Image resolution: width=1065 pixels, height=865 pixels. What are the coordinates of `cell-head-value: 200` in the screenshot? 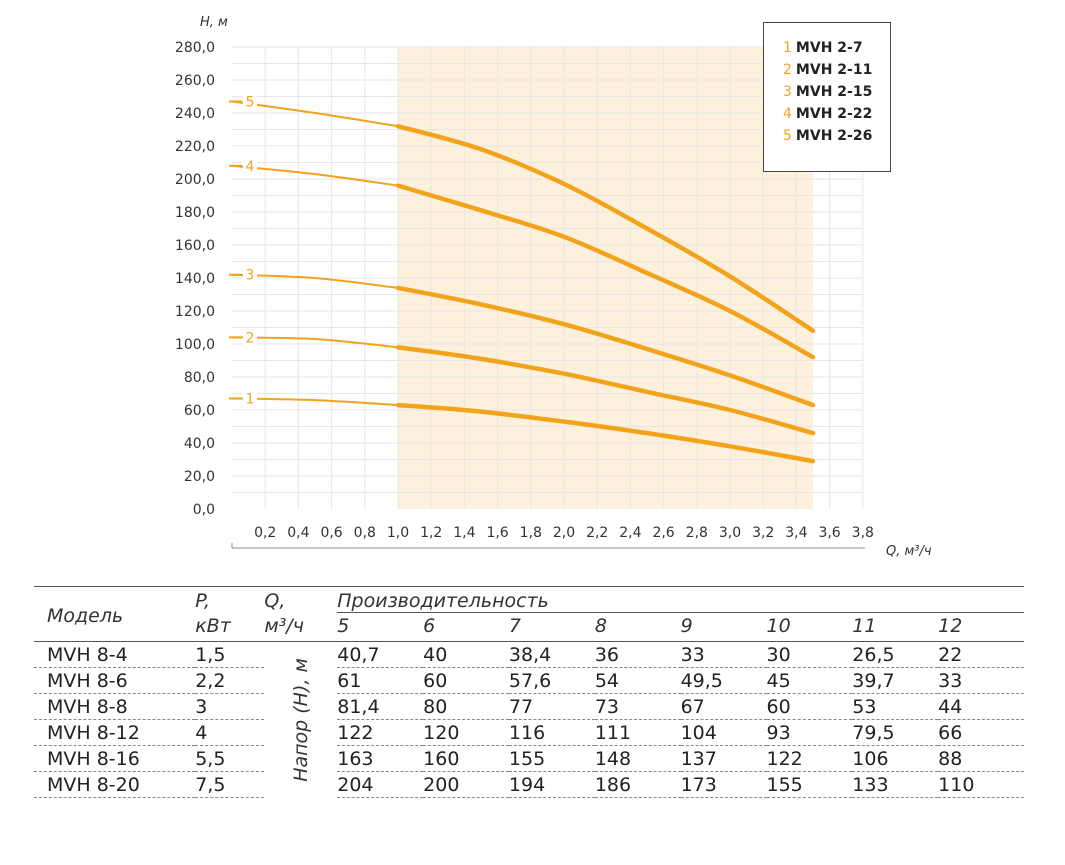 It's located at (466, 784).